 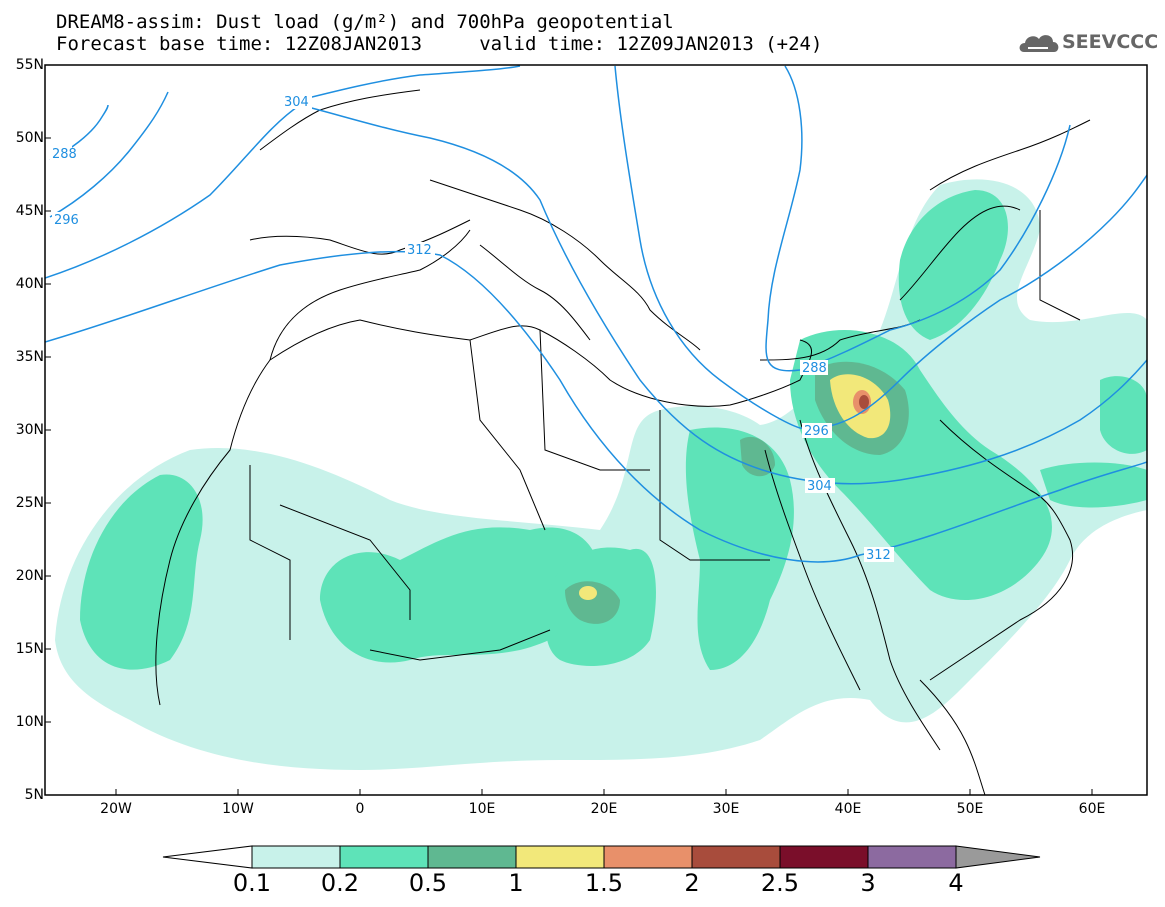 I want to click on colorbar-label: 0.5, so click(x=428, y=883).